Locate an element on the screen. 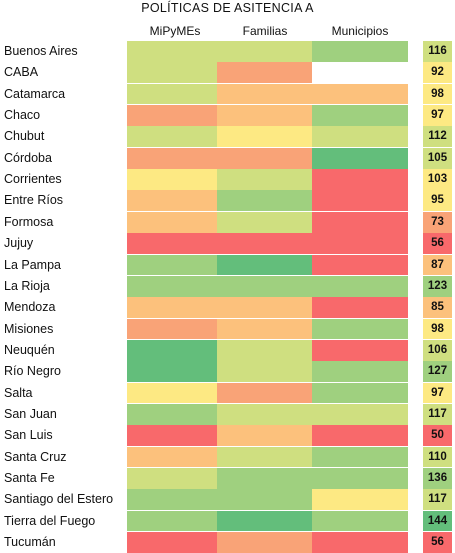 The width and height of the screenshot is (455, 553). row-label: San Juan is located at coordinates (30, 413).